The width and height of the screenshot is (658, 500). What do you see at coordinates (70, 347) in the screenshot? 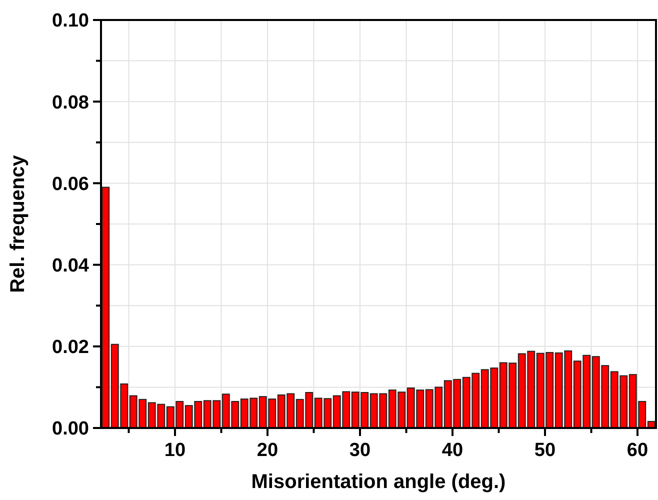
I see `y-tick-label: 0.02` at bounding box center [70, 347].